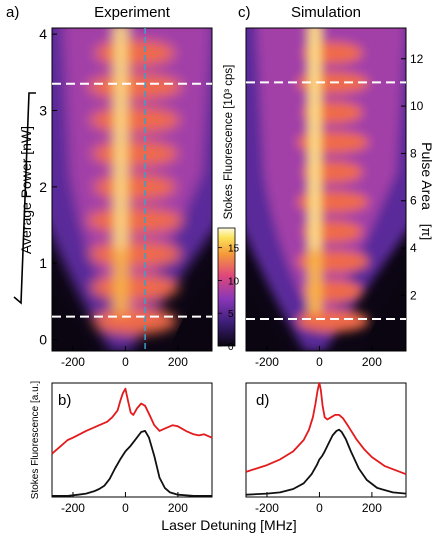  What do you see at coordinates (234, 281) in the screenshot?
I see `colorbar-tick-label: 10` at bounding box center [234, 281].